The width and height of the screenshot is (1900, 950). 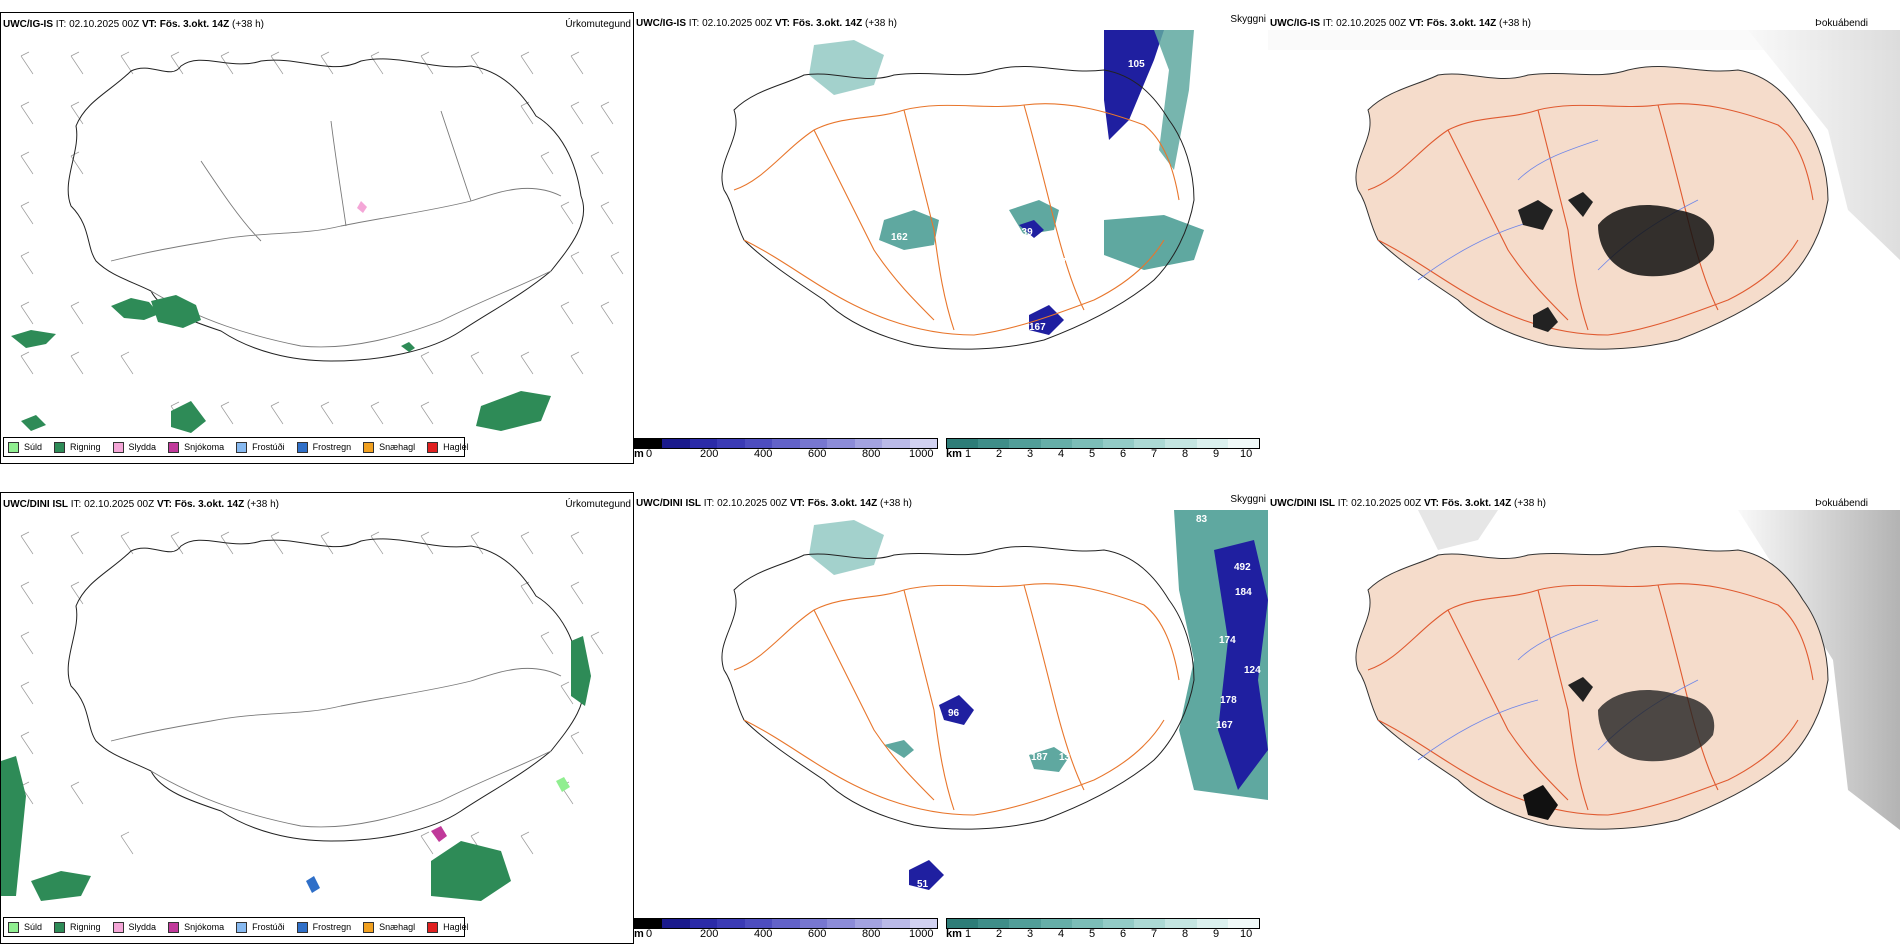 I want to click on freezing-rain-area, so click(x=313, y=884).